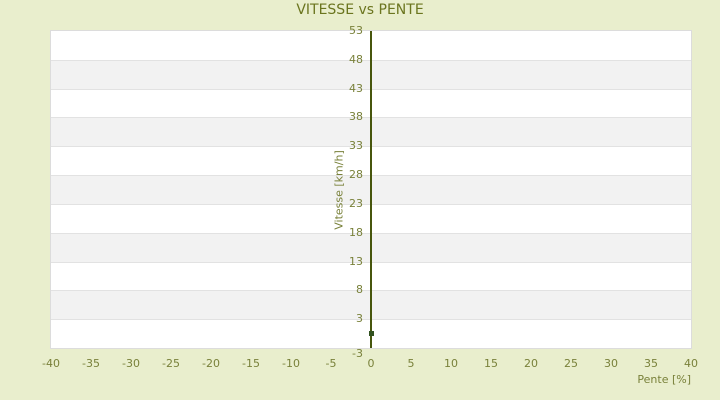  What do you see at coordinates (356, 232) in the screenshot?
I see `y-tick-label: 18` at bounding box center [356, 232].